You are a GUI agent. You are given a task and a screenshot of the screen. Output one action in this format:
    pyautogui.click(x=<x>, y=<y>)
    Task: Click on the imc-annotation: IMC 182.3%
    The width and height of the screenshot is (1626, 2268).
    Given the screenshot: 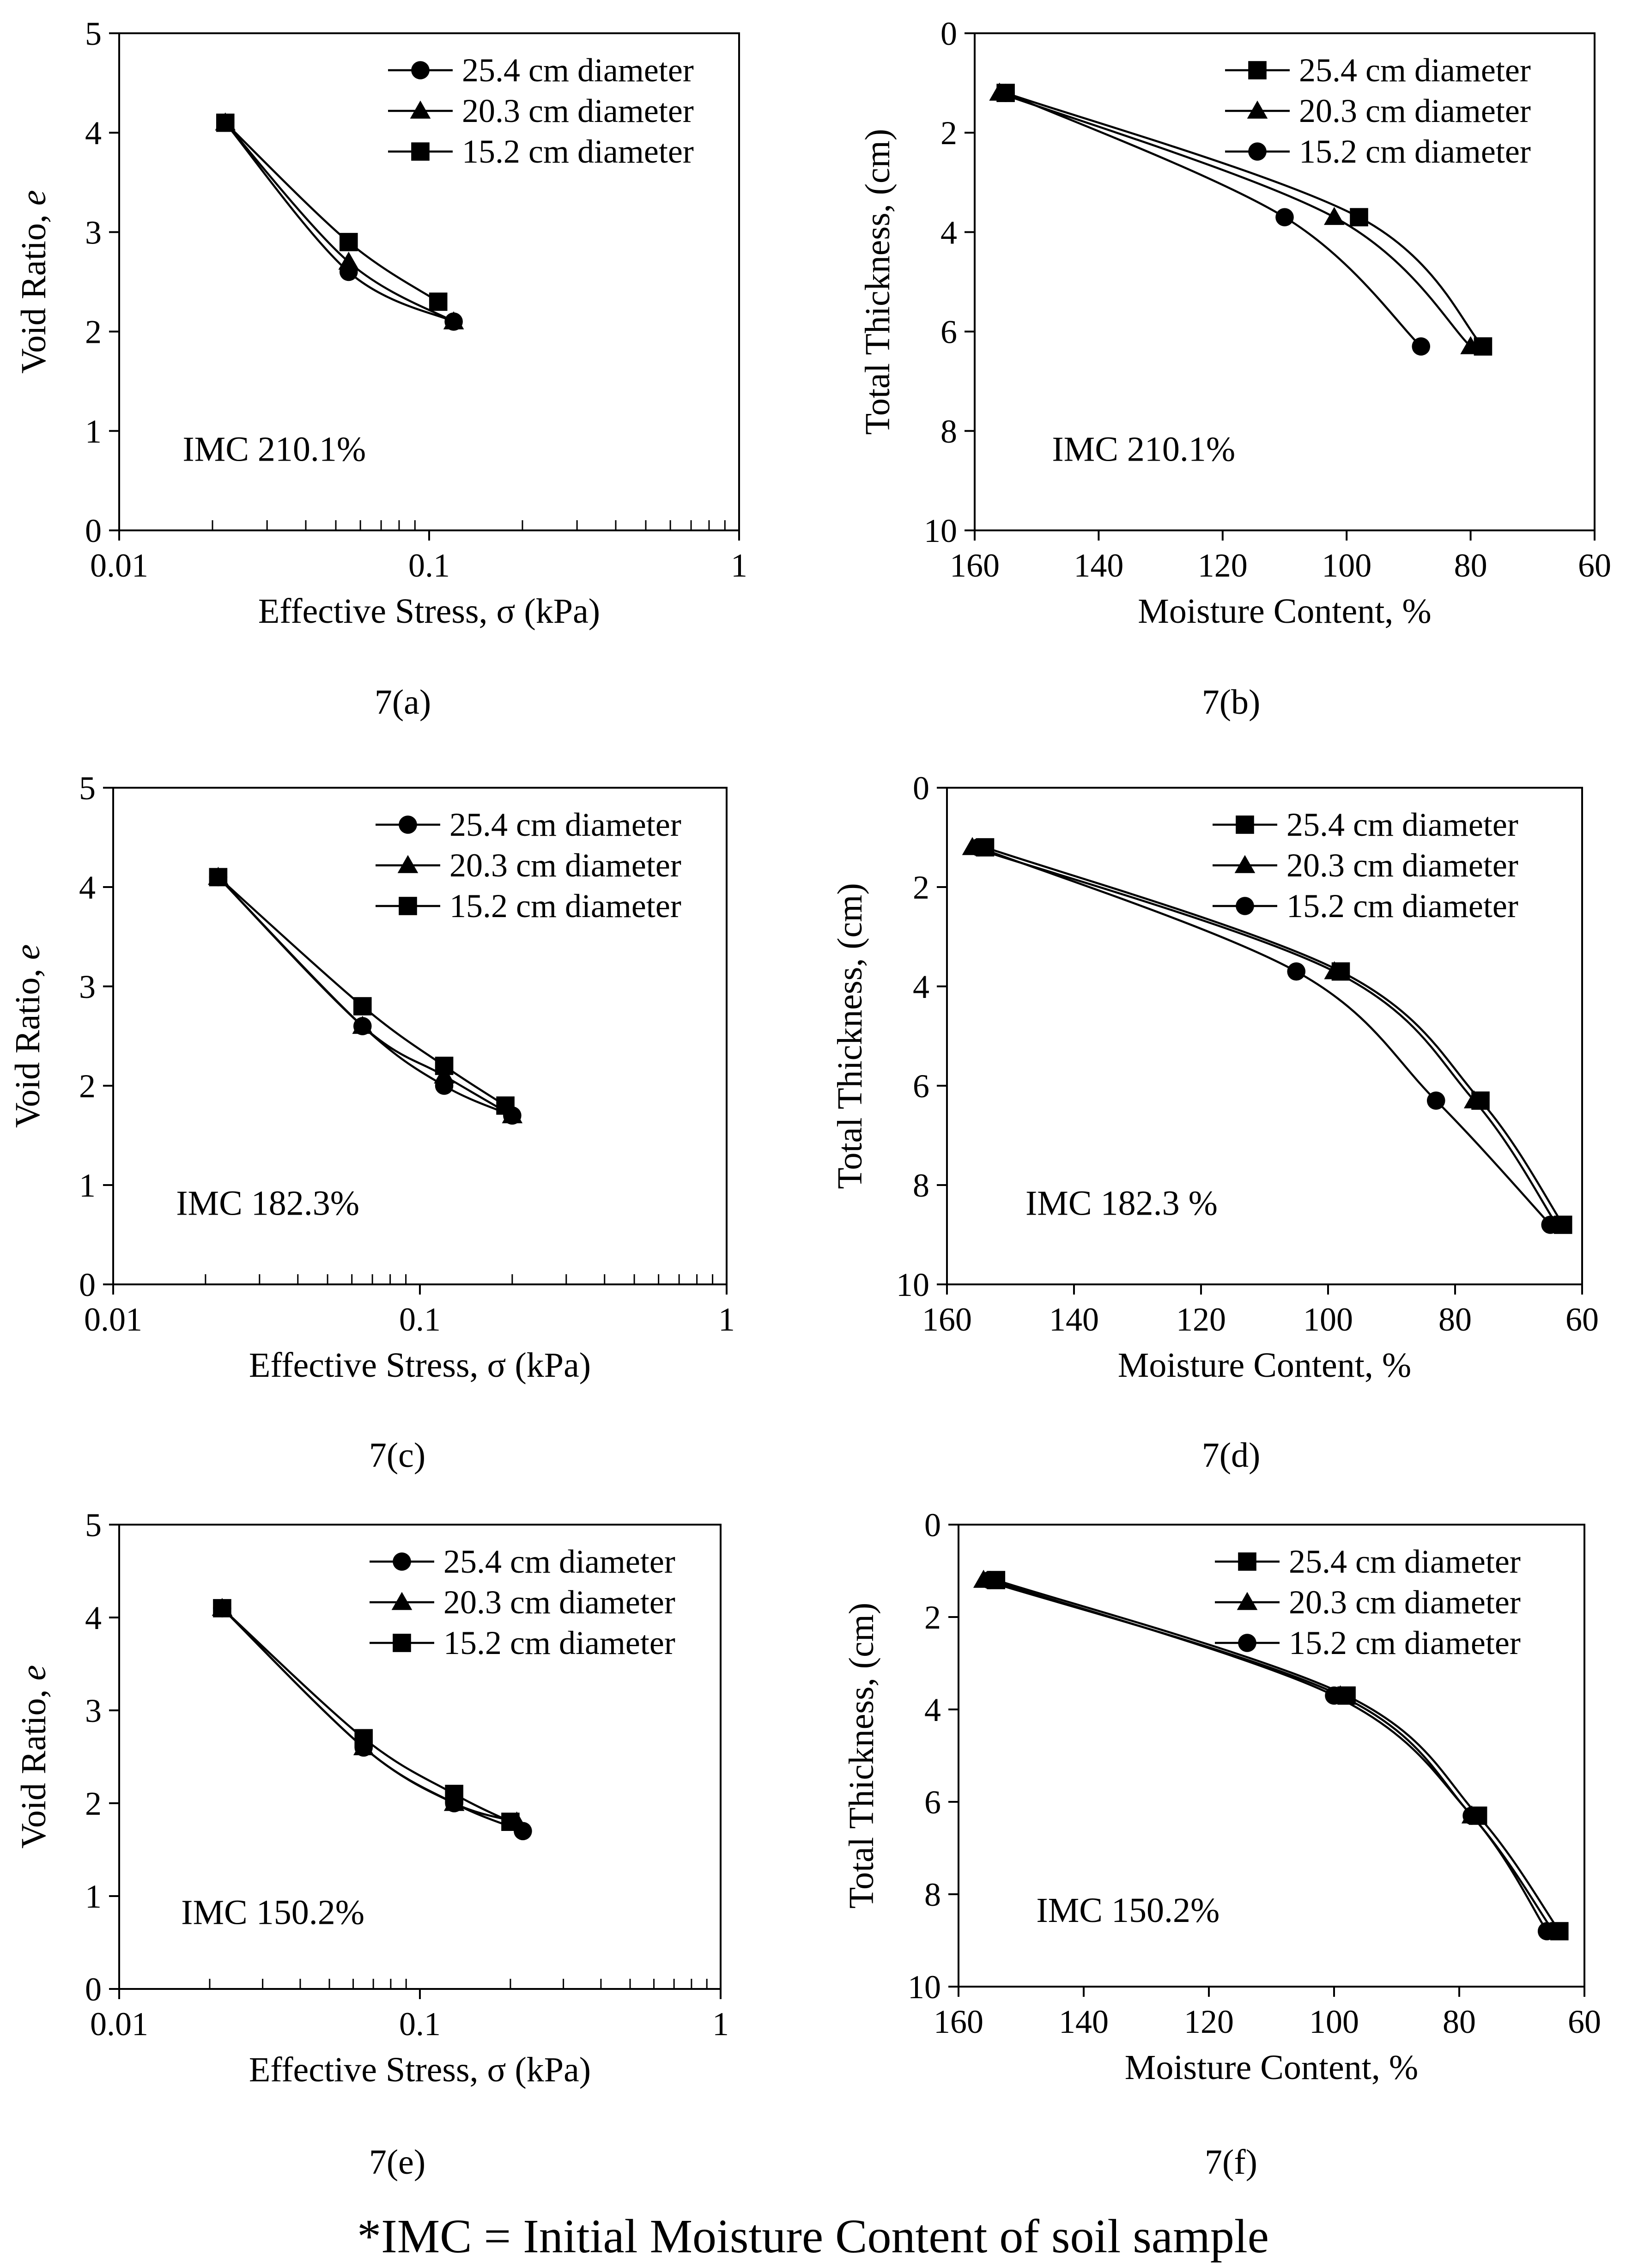 What is the action you would take?
    pyautogui.click(x=267, y=1203)
    